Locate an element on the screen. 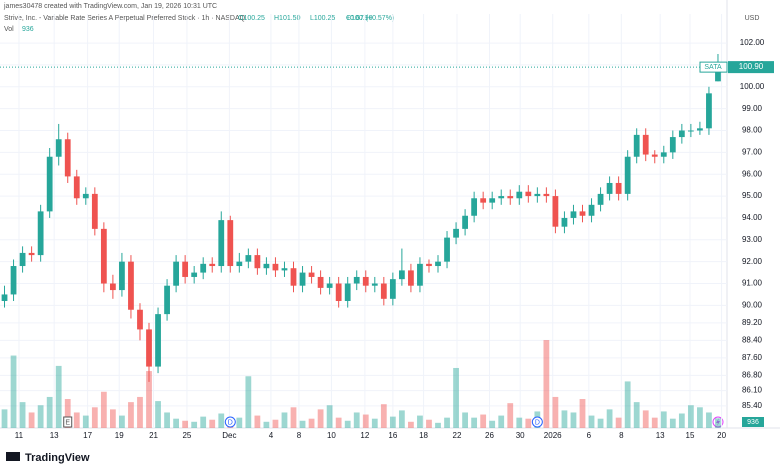  price-label: 100.90 is located at coordinates (751, 66).